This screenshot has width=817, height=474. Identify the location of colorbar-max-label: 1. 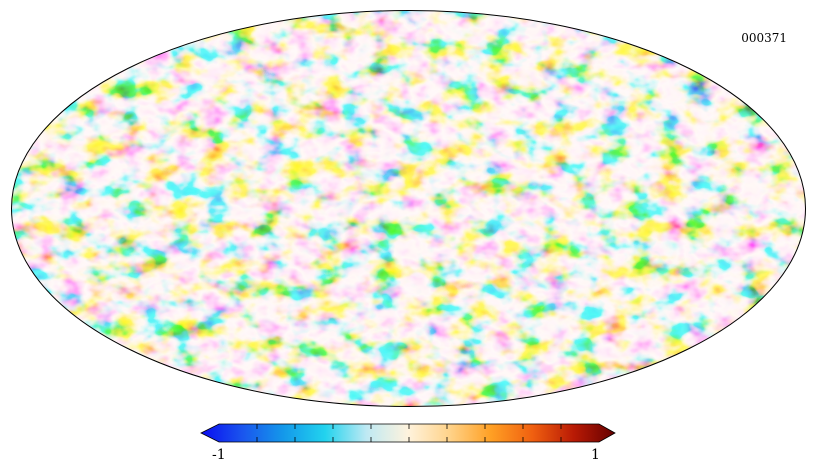
(595, 455).